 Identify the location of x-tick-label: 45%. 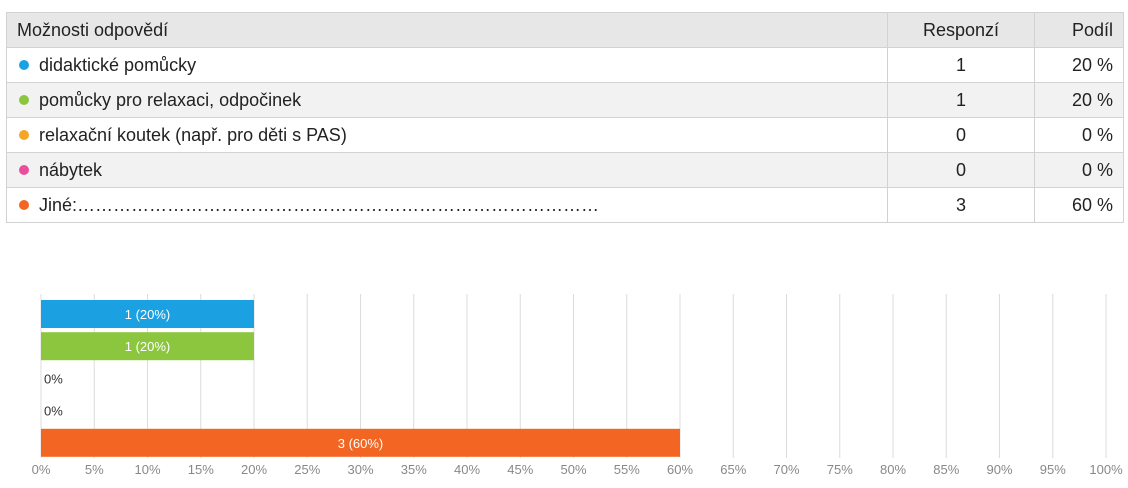
(520, 469).